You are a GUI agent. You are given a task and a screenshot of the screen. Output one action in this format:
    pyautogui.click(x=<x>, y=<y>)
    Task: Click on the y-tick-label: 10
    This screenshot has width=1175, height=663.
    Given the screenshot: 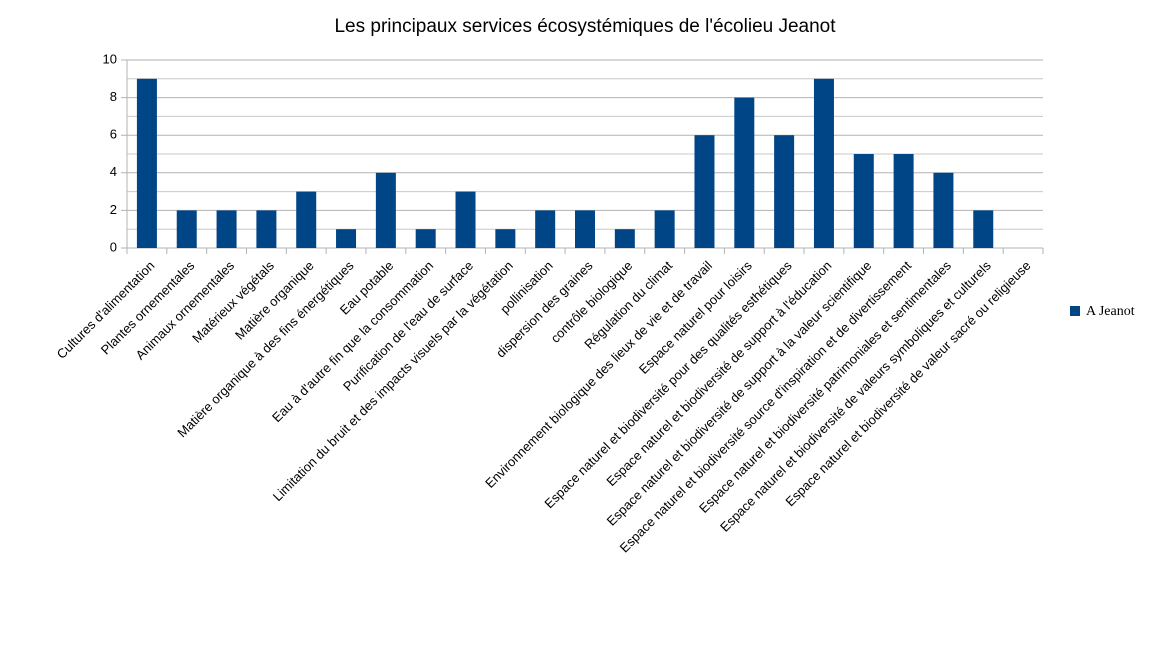 What is the action you would take?
    pyautogui.click(x=110, y=58)
    